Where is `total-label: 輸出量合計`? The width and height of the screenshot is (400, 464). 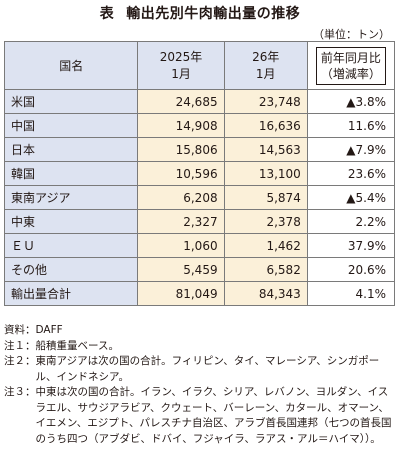 total-label: 輸出量合計 is located at coordinates (71, 293).